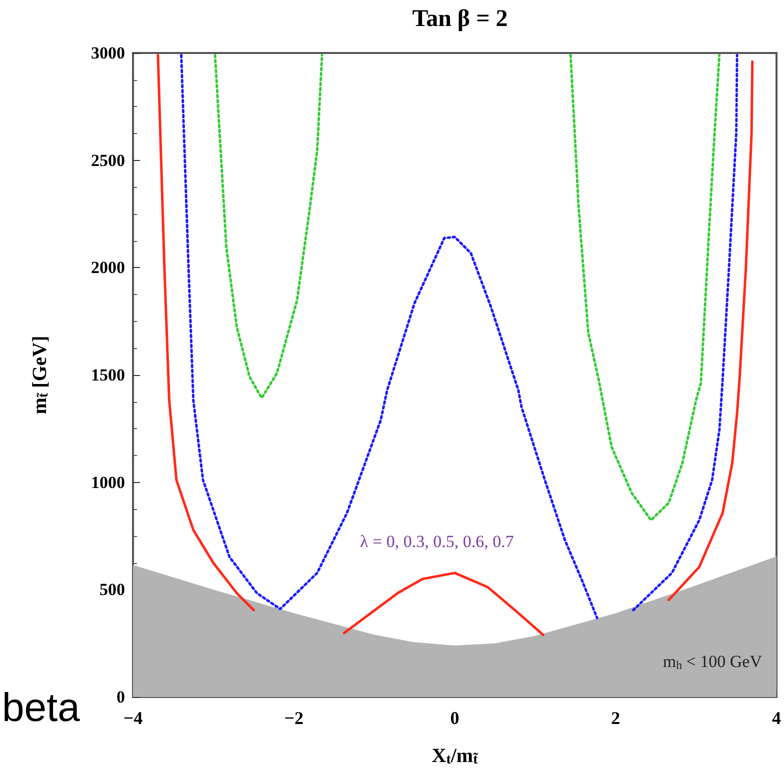 Image resolution: width=784 pixels, height=781 pixels. I want to click on chart-title: Tan β = 2, so click(460, 19).